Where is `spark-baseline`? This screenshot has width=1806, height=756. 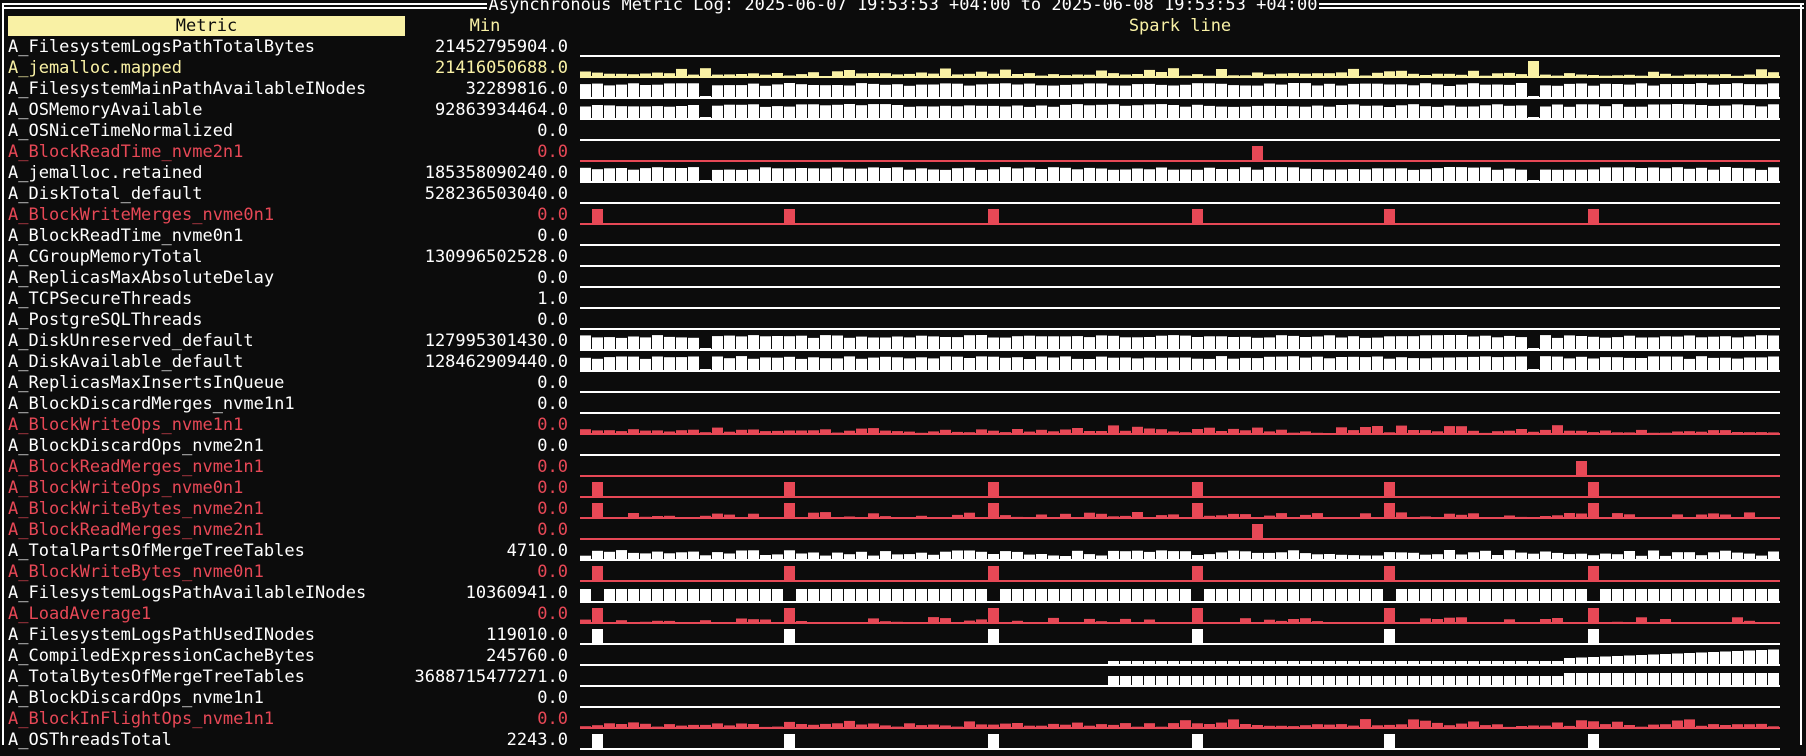
spark-baseline is located at coordinates (1180, 707).